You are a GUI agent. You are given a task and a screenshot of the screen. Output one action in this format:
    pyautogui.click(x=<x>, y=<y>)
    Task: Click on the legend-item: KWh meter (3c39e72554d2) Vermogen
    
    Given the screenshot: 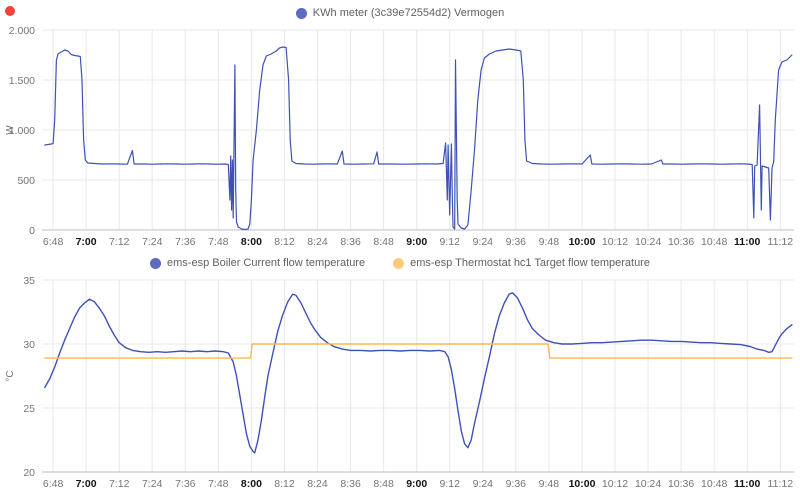 What is the action you would take?
    pyautogui.click(x=400, y=13)
    